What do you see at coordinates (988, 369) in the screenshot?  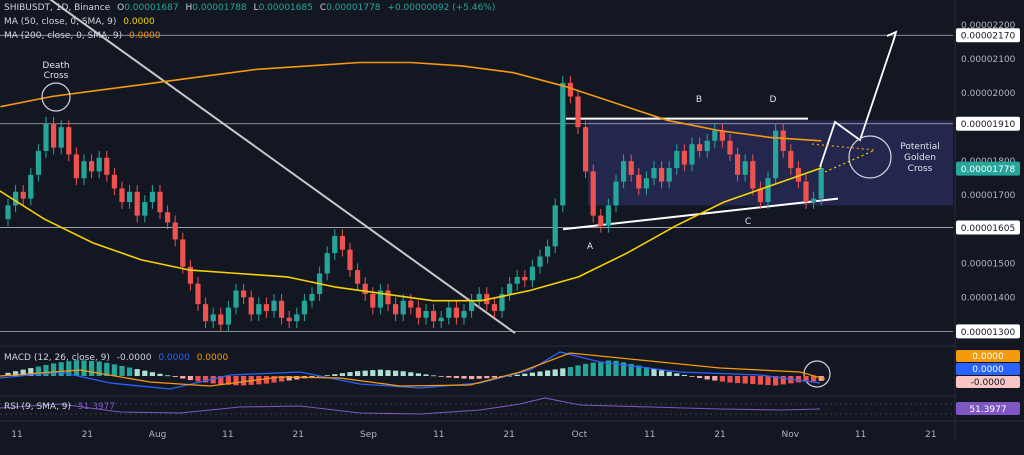 I see `macd-badge` at bounding box center [988, 369].